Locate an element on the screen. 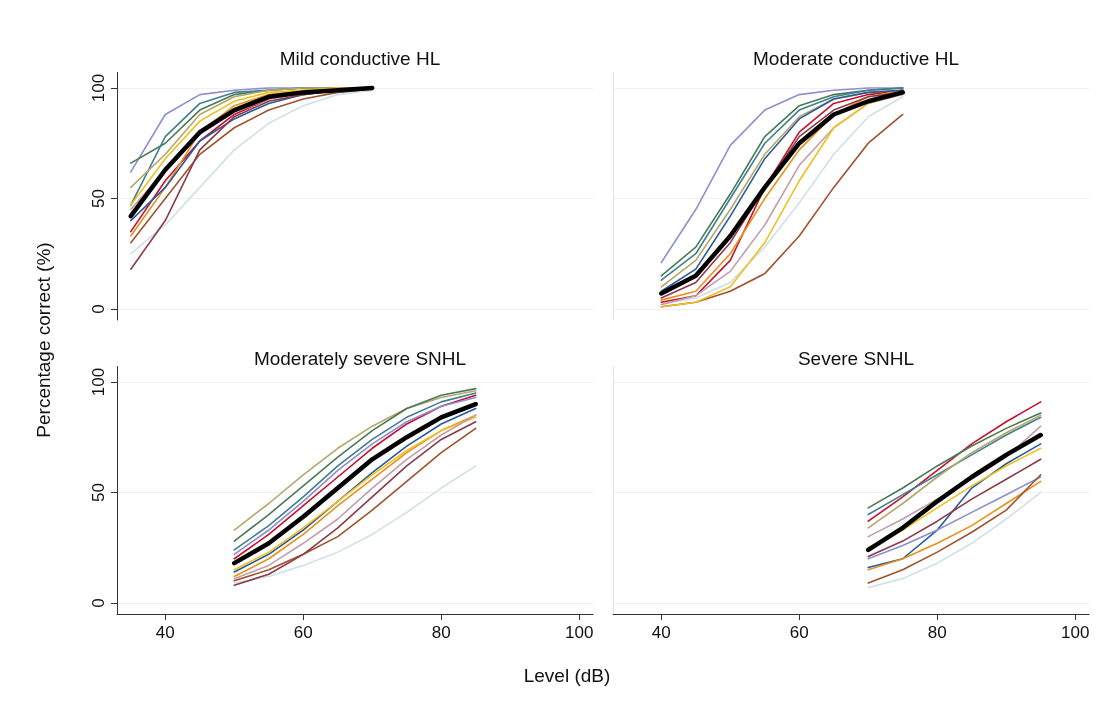 The height and width of the screenshot is (702, 1112). chart-title: Moderate conductive HL is located at coordinates (856, 58).